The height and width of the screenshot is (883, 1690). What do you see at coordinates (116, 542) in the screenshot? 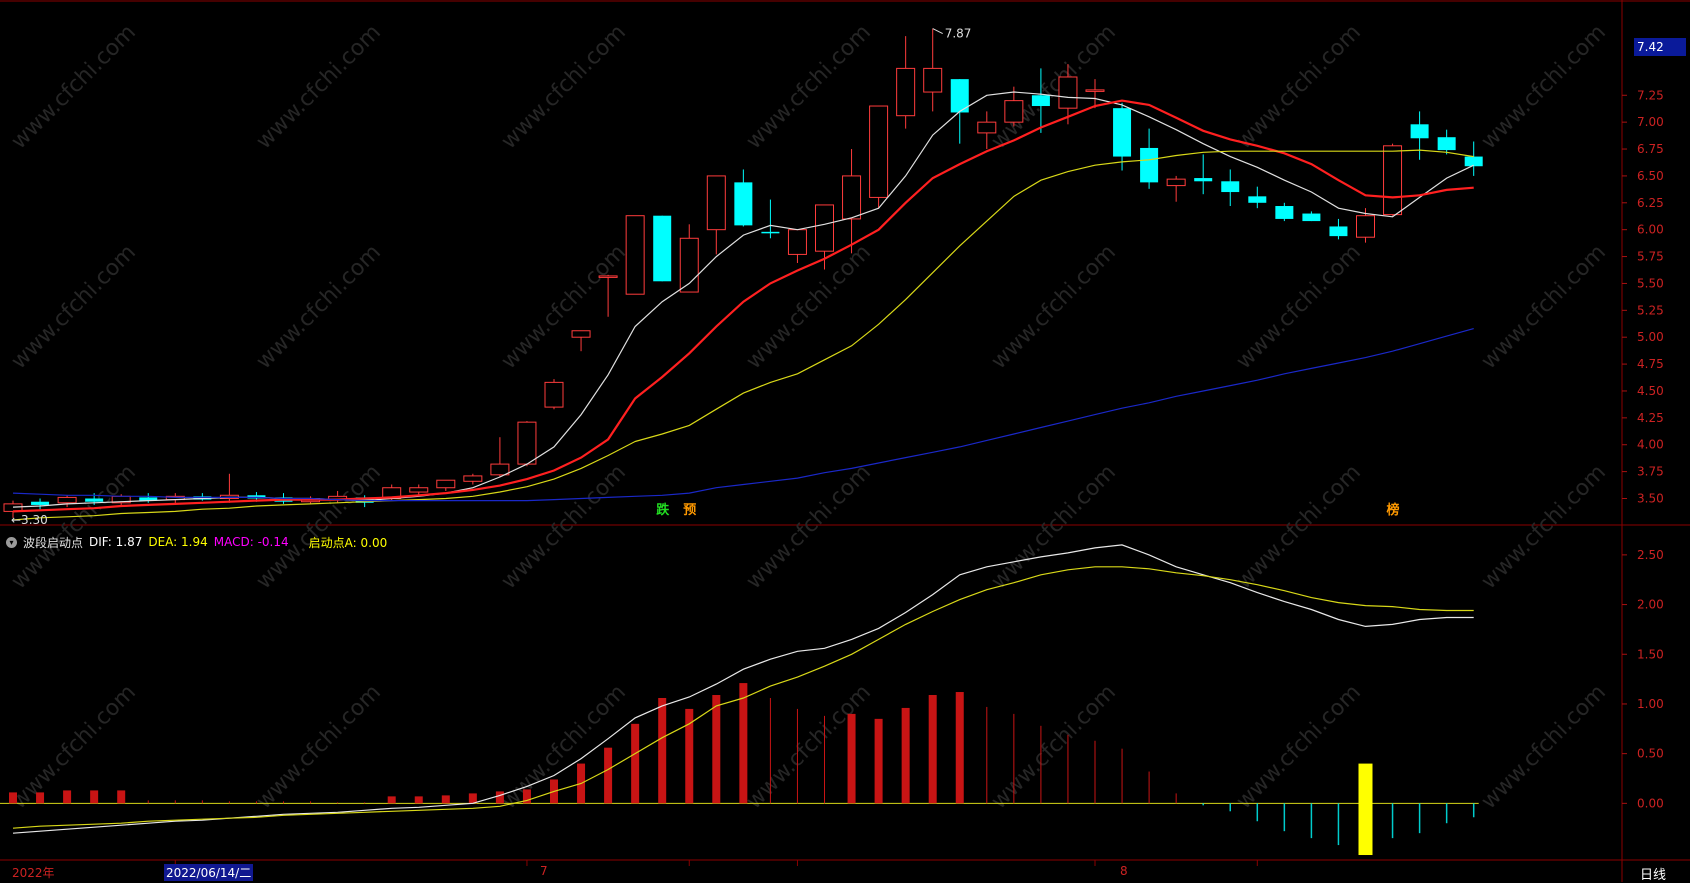
I see `dif-readout: DIF: 1.87` at bounding box center [116, 542].